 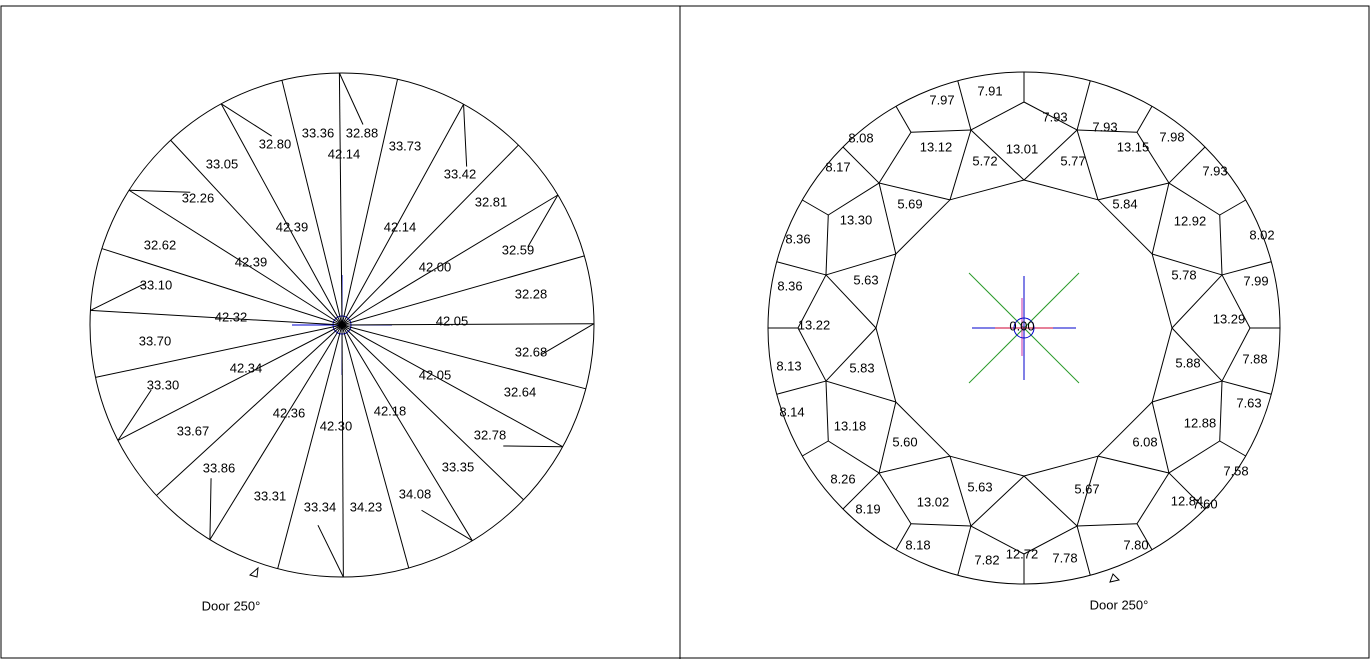 What do you see at coordinates (1171, 136) in the screenshot?
I see `upper-half-label: 7.98` at bounding box center [1171, 136].